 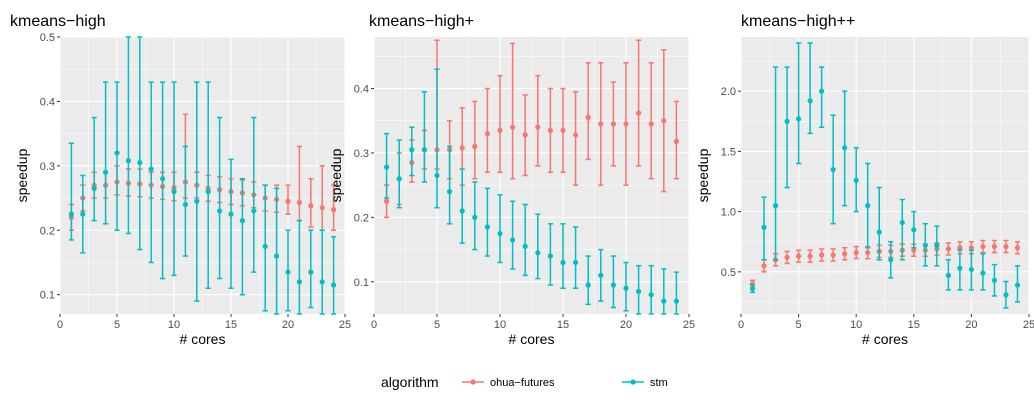 What do you see at coordinates (728, 92) in the screenshot?
I see `y-tick-label: 2.0` at bounding box center [728, 92].